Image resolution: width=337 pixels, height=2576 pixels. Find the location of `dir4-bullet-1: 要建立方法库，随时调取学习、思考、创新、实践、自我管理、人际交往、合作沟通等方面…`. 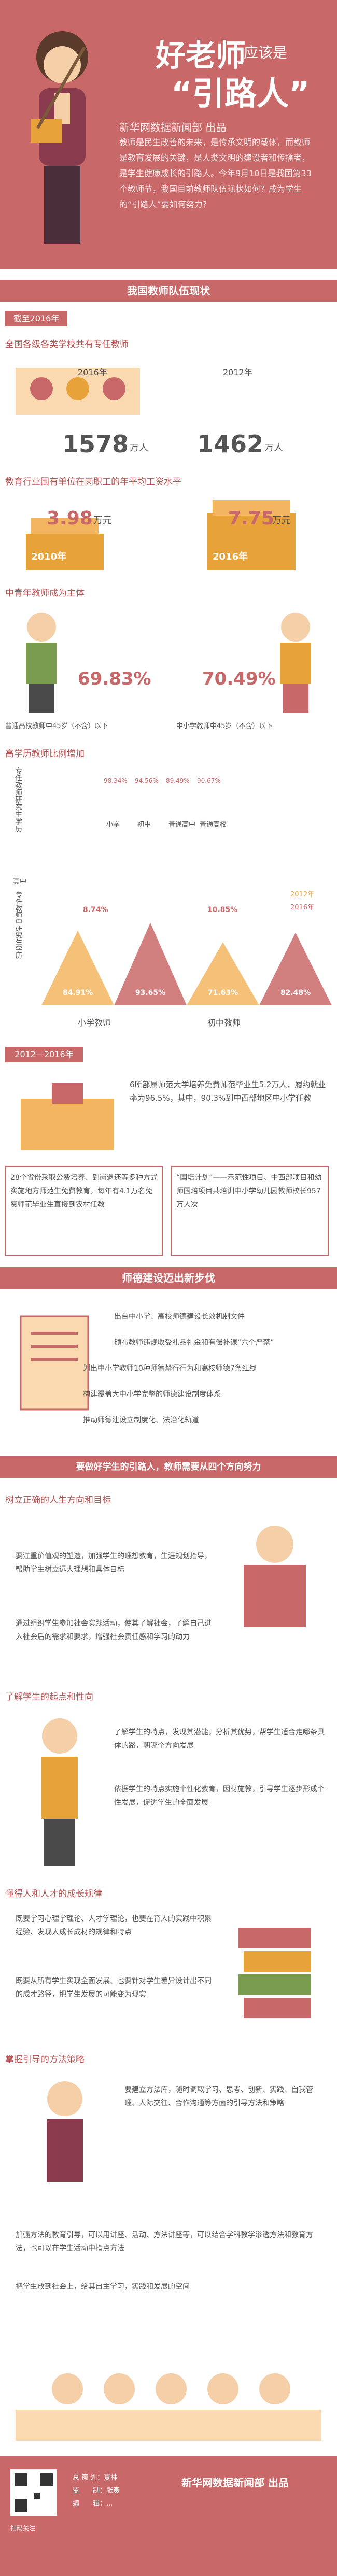

dir4-bullet-1: 要建立方法库，随时调取学习、思考、创新、实践、自我管理、人际交往、合作沟通等方面… is located at coordinates (218, 2097).